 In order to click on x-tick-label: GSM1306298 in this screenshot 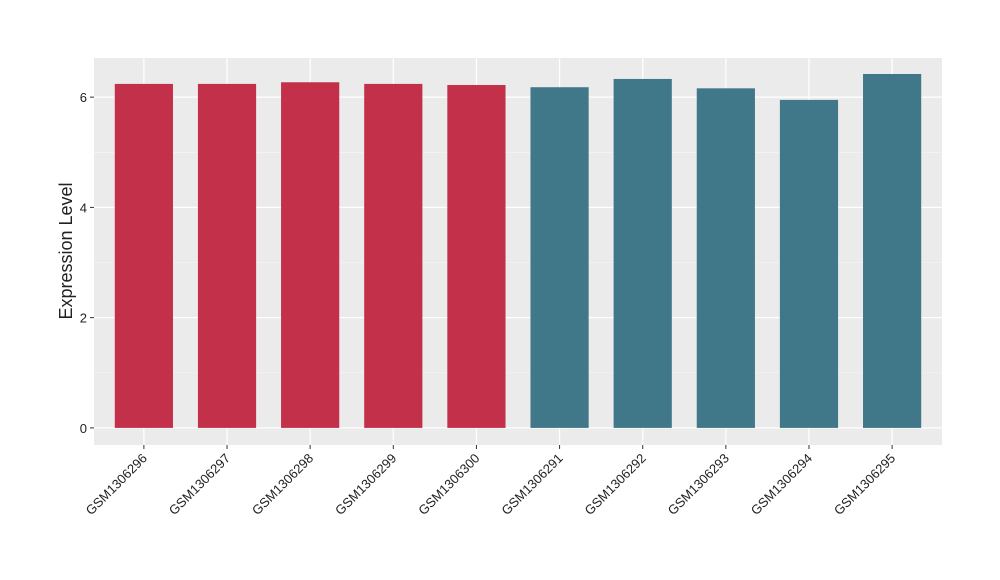, I will do `click(282, 484)`.